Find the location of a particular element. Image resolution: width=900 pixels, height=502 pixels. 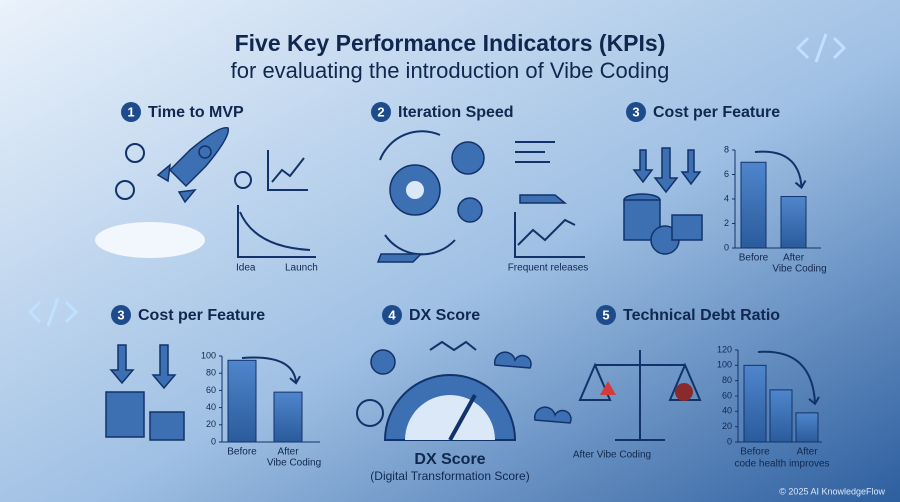

y-tick-label: 2 is located at coordinates (726, 223).